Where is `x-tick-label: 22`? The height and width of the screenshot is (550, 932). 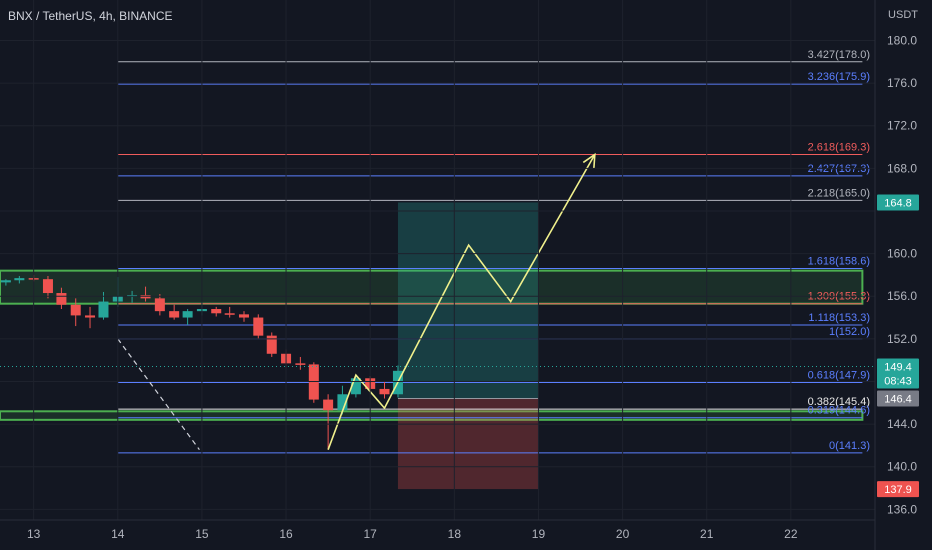 x-tick-label: 22 is located at coordinates (791, 534).